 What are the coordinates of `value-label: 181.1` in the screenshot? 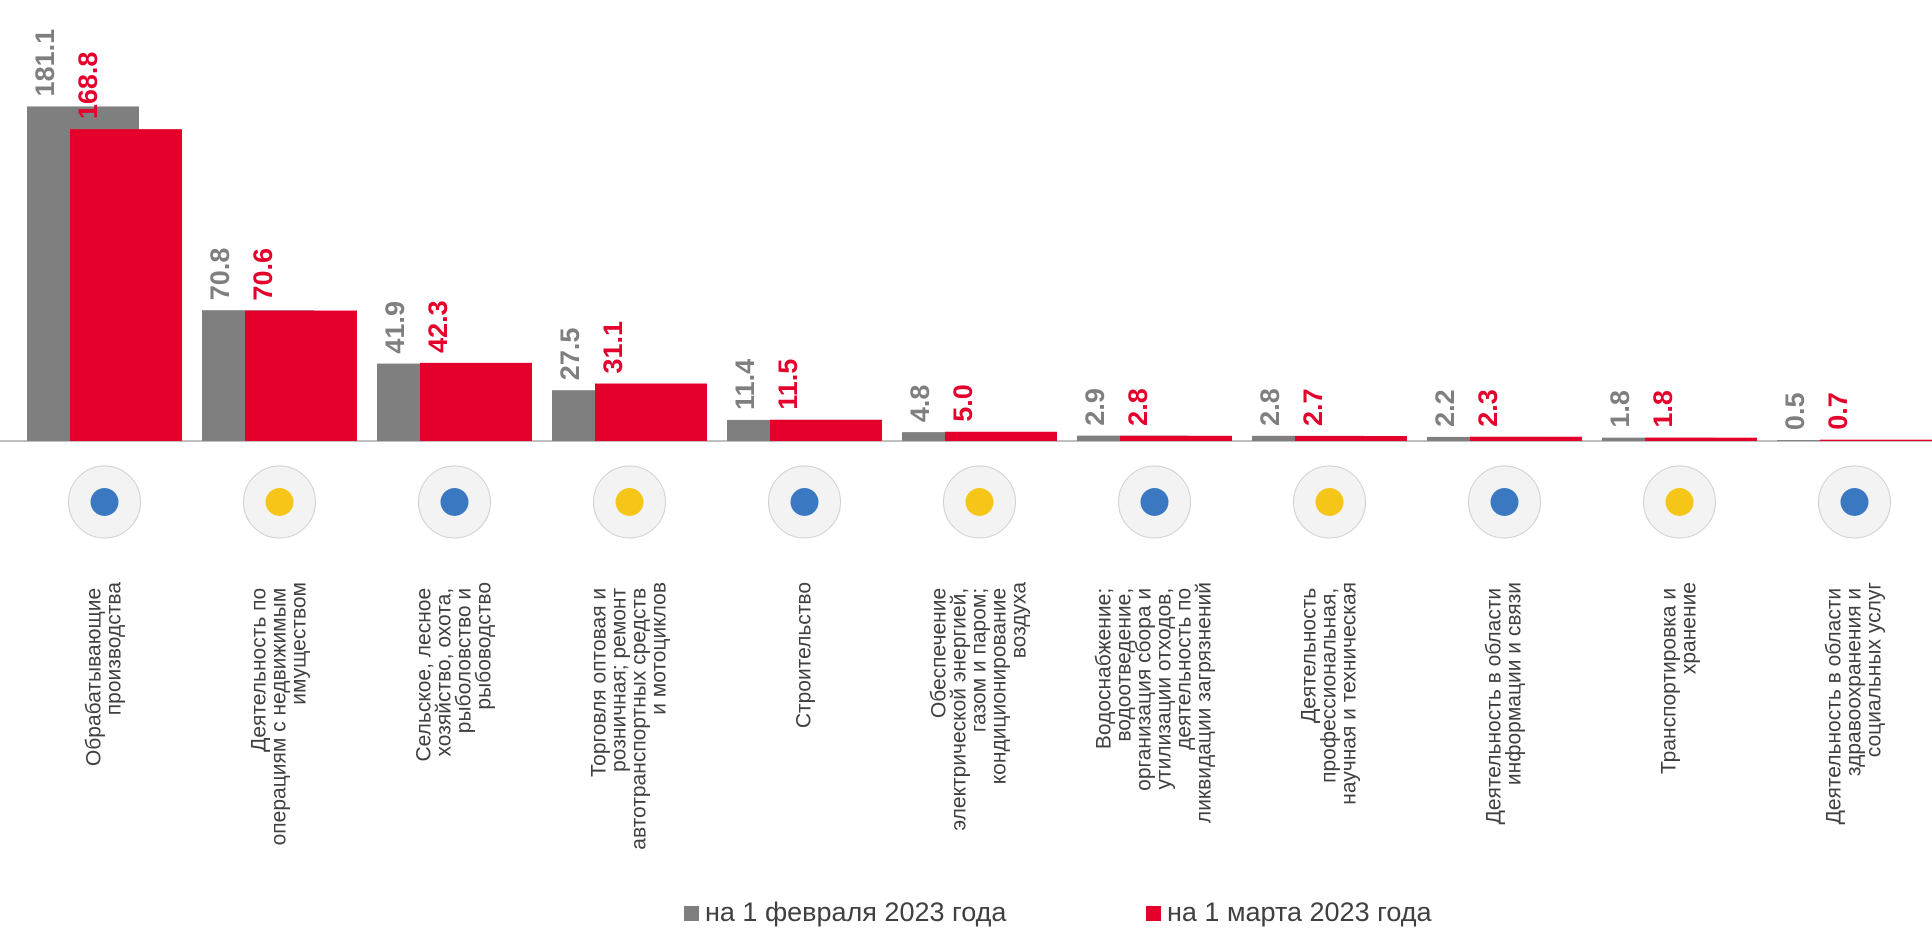 It's located at (45, 63).